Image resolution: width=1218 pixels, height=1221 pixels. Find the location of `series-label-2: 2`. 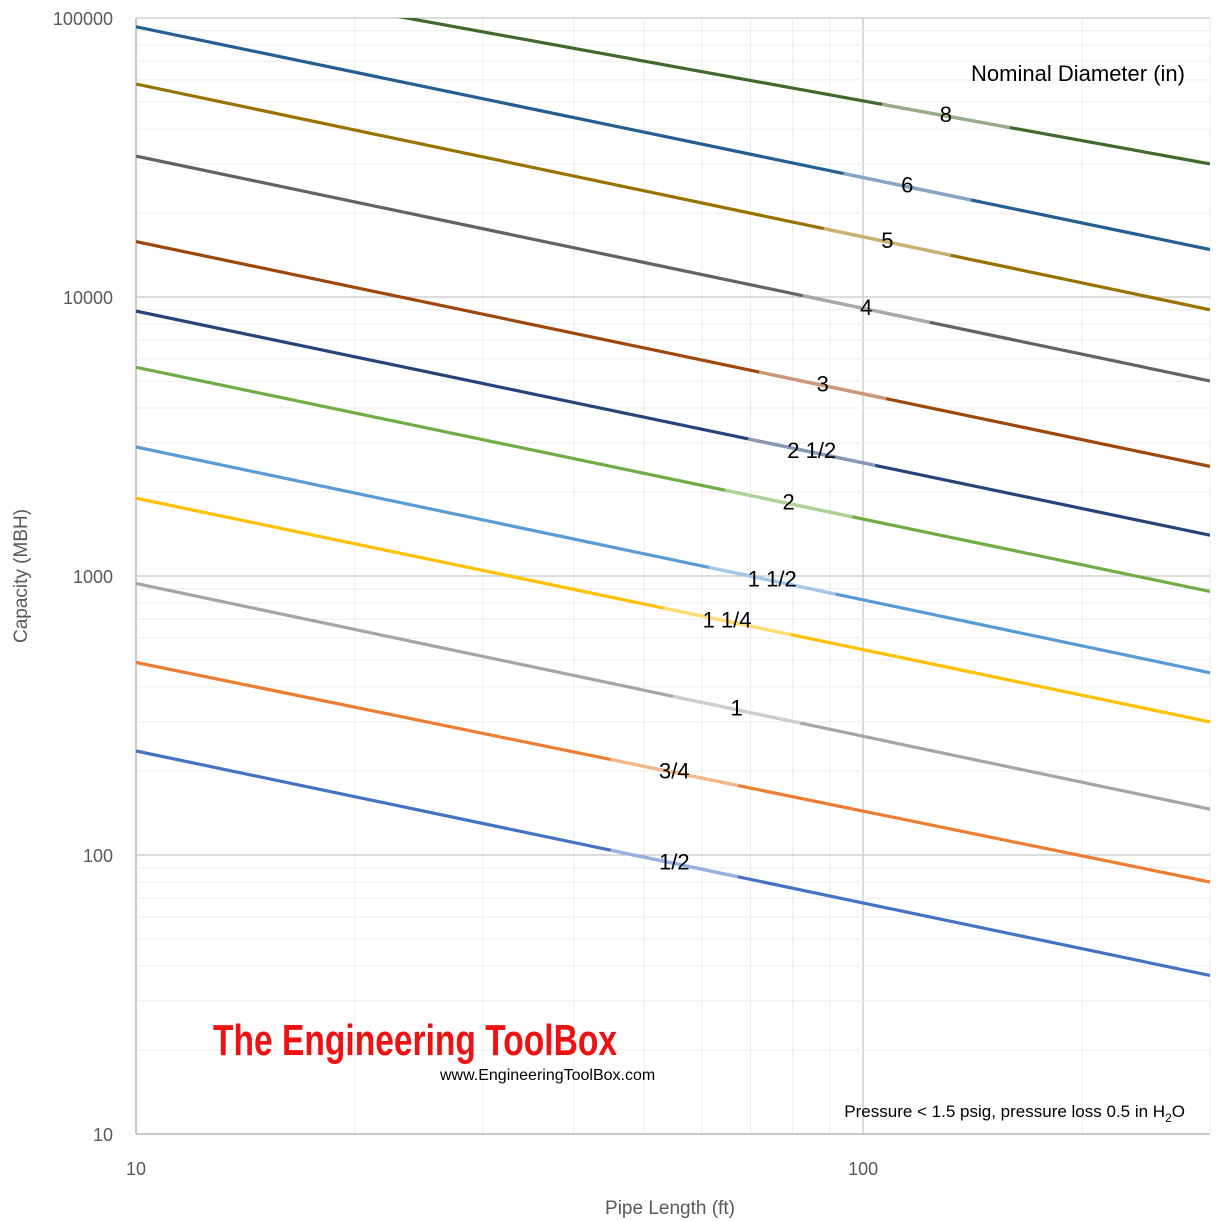

series-label-2: 2 is located at coordinates (789, 502).